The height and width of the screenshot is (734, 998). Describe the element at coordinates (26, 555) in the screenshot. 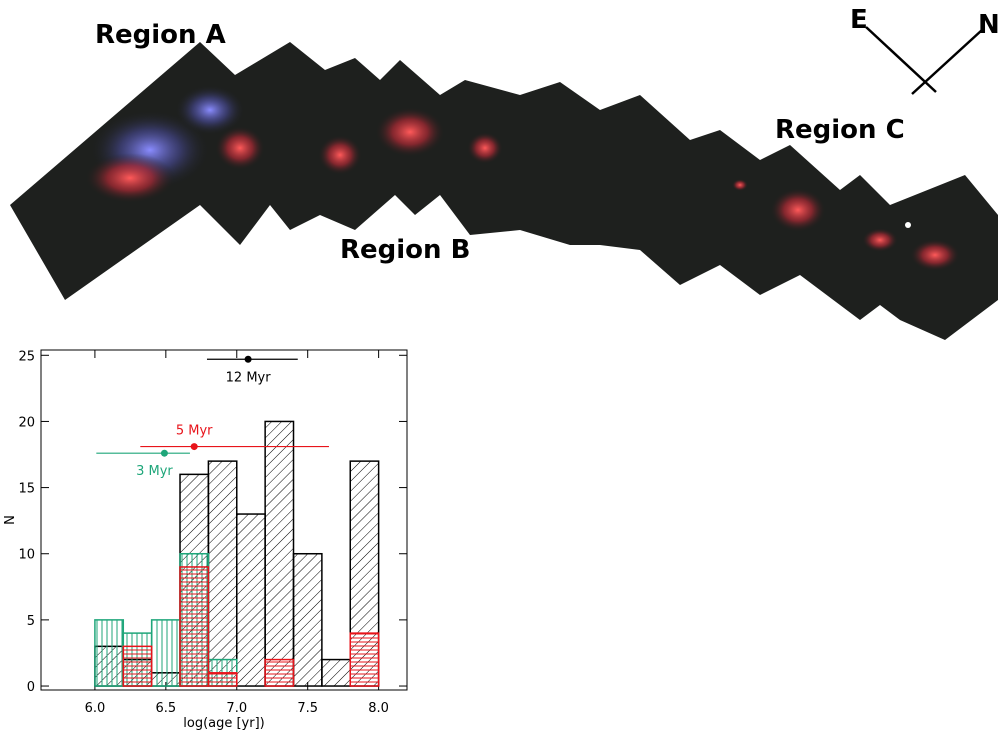

I see `y-tick-label: 10` at that location.